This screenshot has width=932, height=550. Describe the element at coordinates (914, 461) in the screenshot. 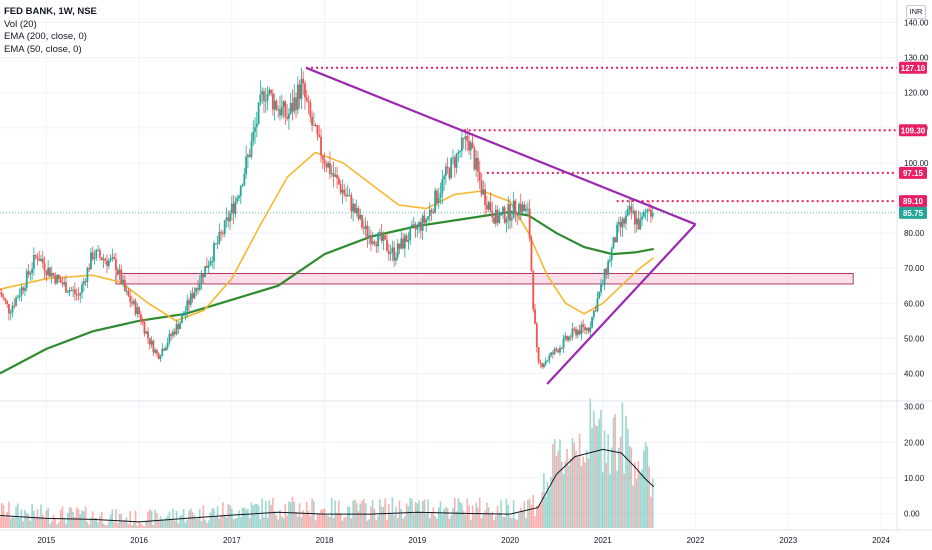

I see `volume-axis: 0.00 10.00 20.00 30.00` at that location.